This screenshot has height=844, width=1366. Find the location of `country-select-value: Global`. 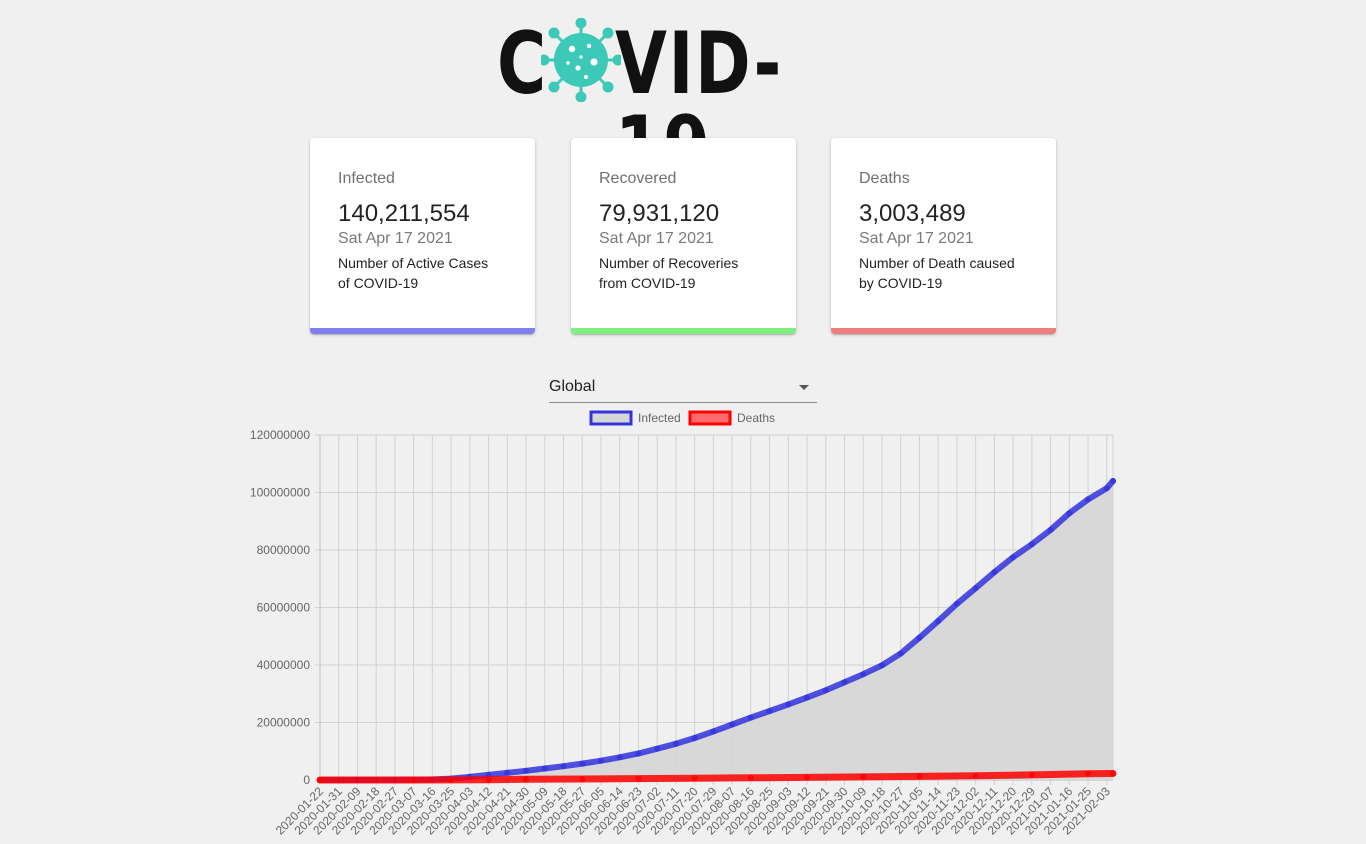

country-select-value: Global is located at coordinates (572, 386).